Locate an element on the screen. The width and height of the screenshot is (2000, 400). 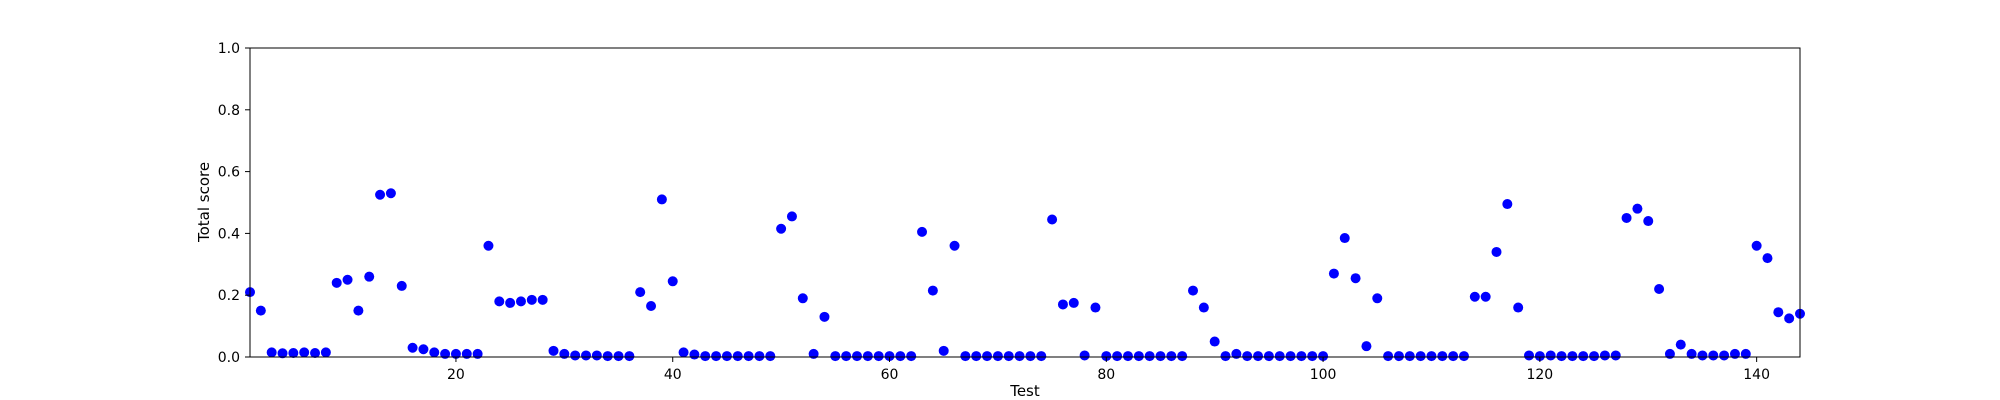
x-tick-label: 20 is located at coordinates (456, 375).